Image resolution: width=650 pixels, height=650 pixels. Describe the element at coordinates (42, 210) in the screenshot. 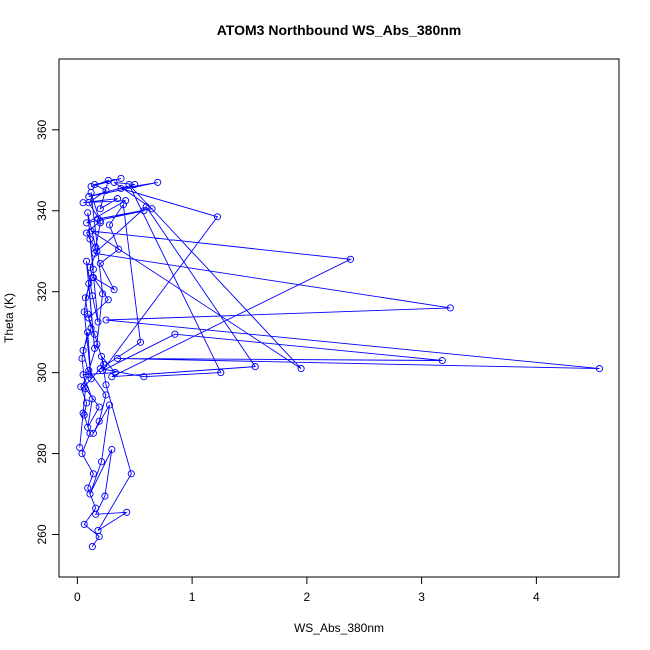

I see `y-tick-label: 340` at that location.